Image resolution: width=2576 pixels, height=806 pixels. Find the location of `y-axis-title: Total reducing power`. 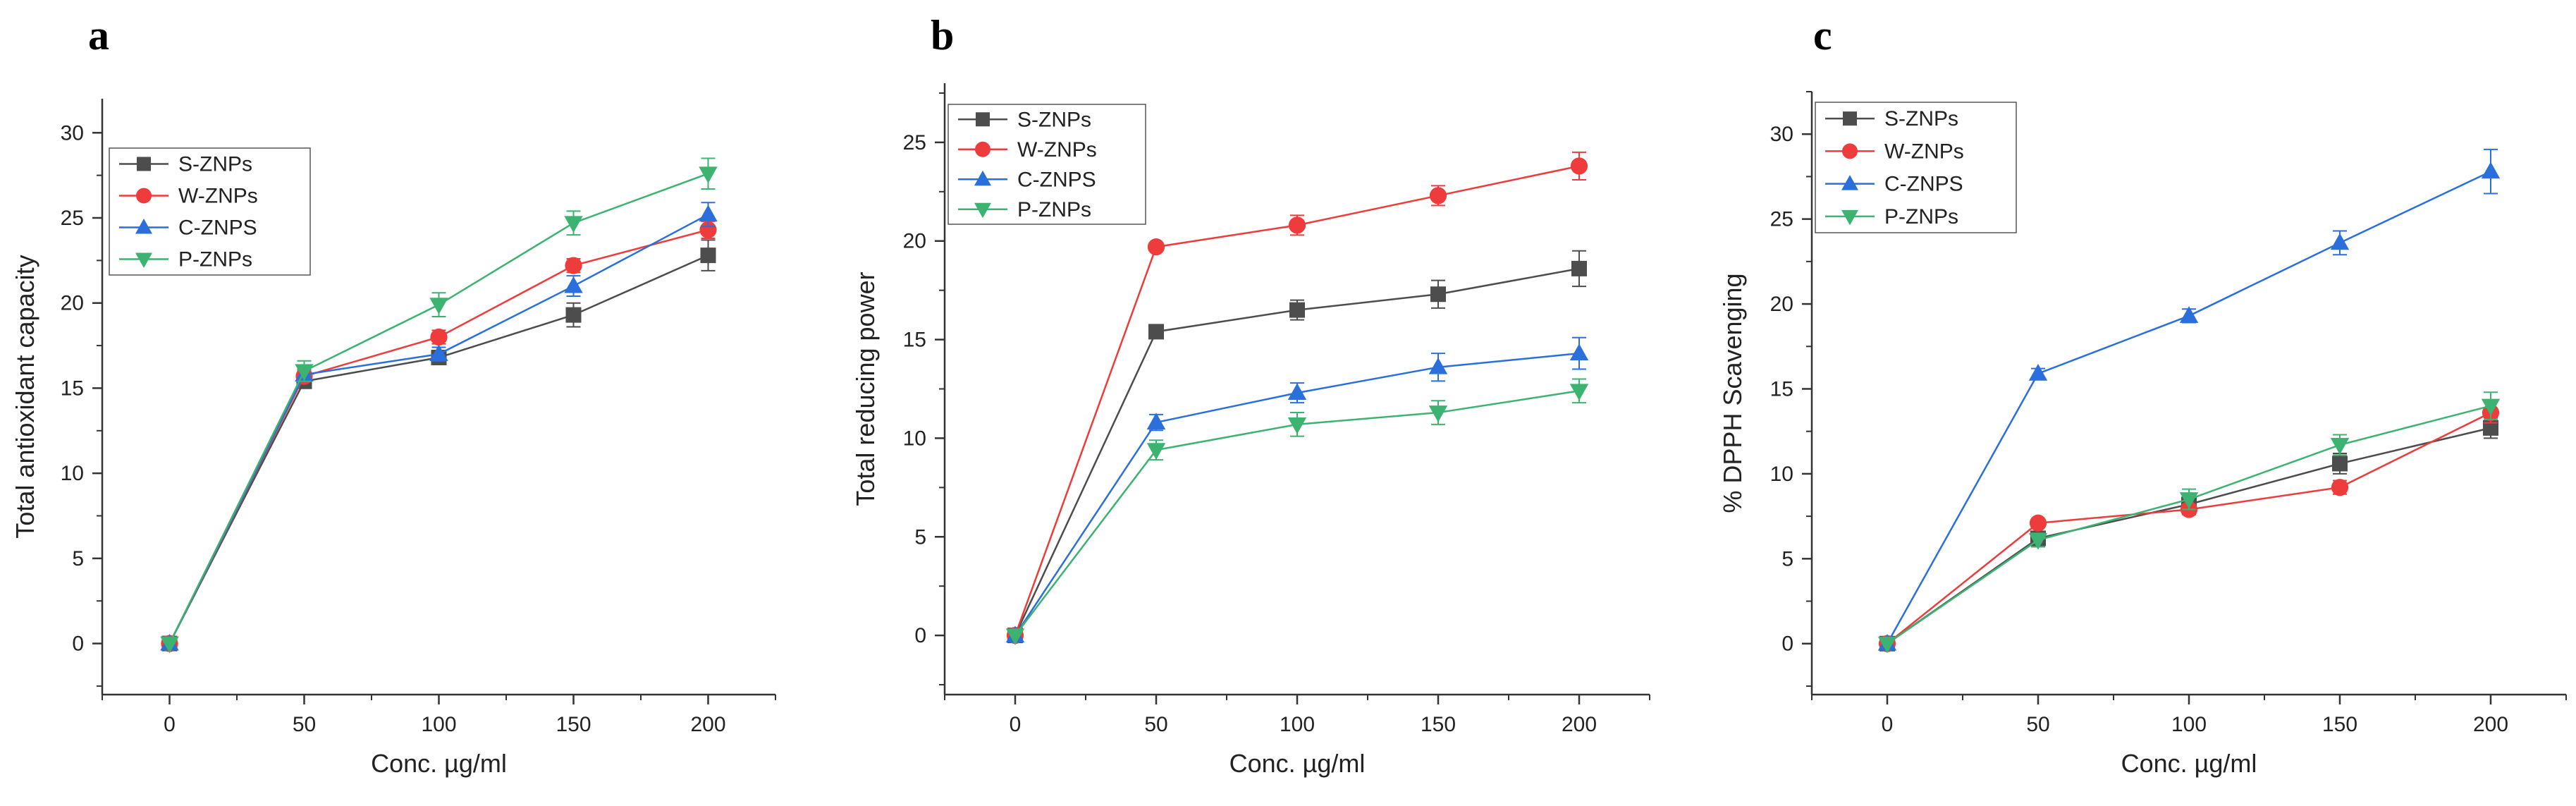

y-axis-title: Total reducing power is located at coordinates (865, 388).